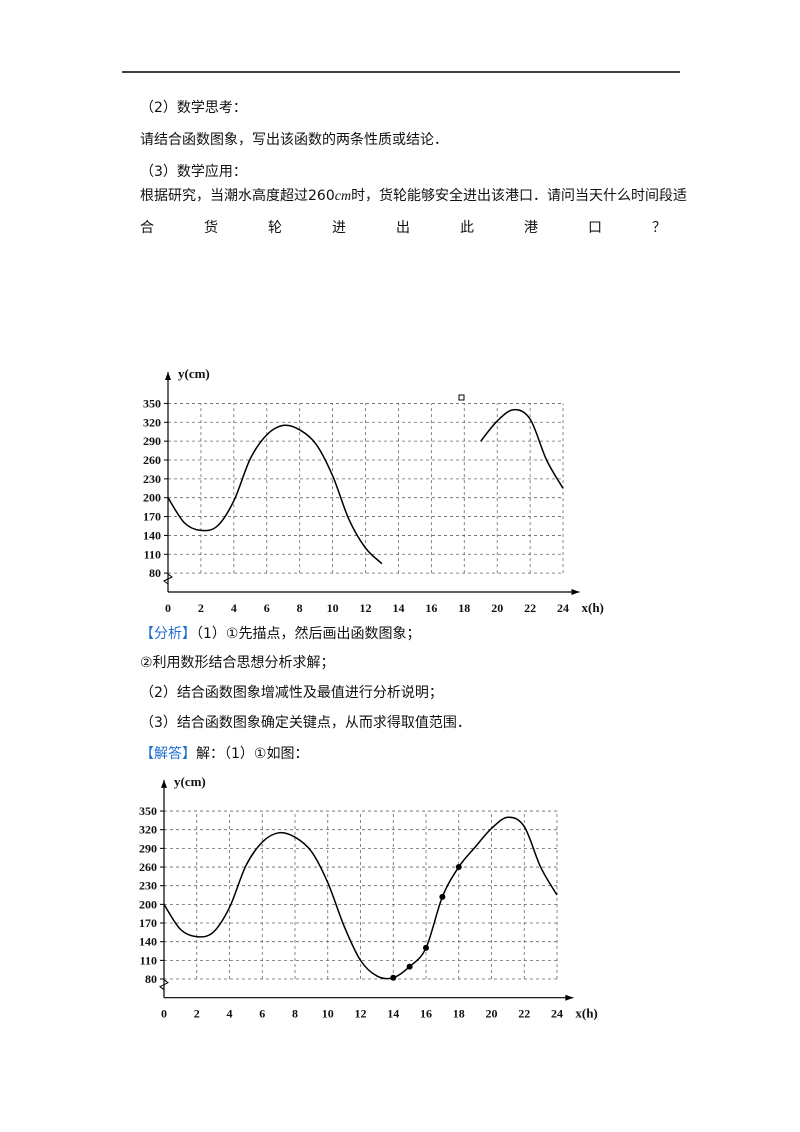  Describe the element at coordinates (237, 663) in the screenshot. I see `analysis-text: ②利用数形结合思想分析求解；` at that location.